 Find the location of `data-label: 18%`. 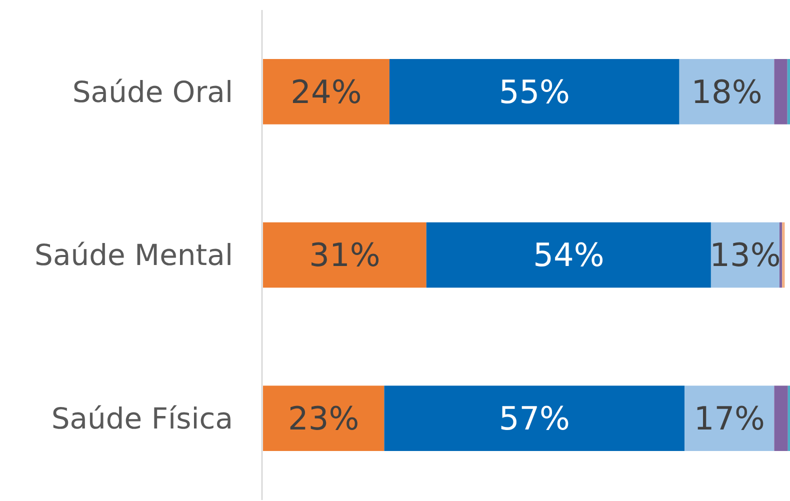

data-label: 18% is located at coordinates (726, 91).